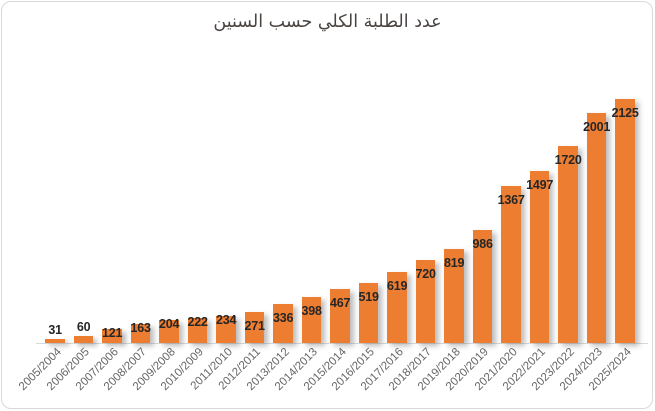 The width and height of the screenshot is (655, 411). Describe the element at coordinates (454, 262) in the screenshot. I see `bar-value-label: 819` at that location.